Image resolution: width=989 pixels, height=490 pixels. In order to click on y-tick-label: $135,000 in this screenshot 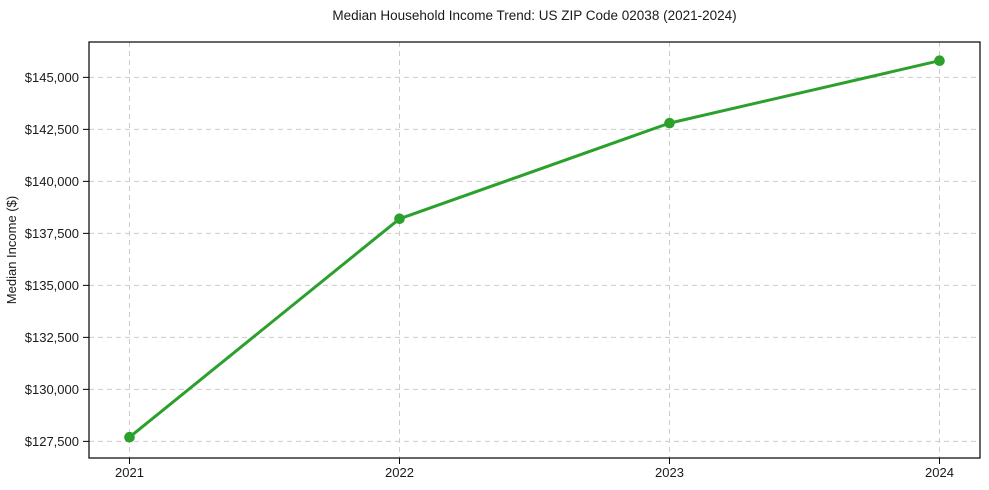, I will do `click(52, 285)`.